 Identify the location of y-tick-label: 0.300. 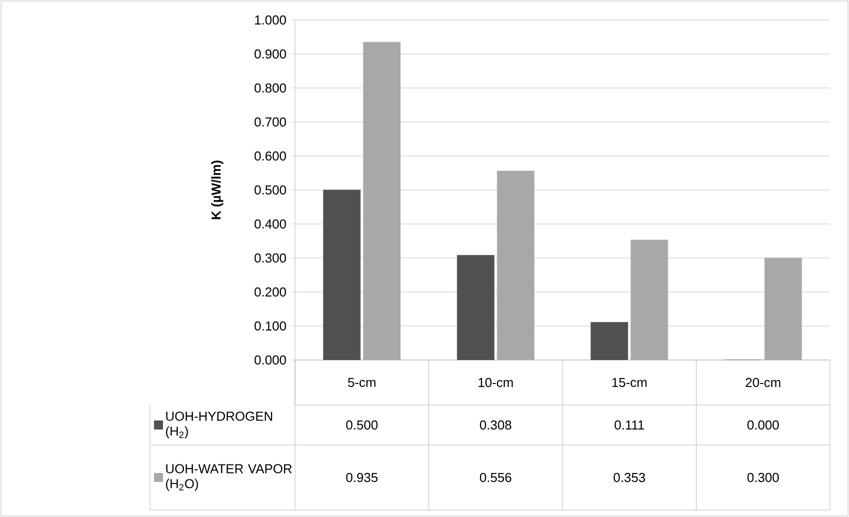
(270, 258).